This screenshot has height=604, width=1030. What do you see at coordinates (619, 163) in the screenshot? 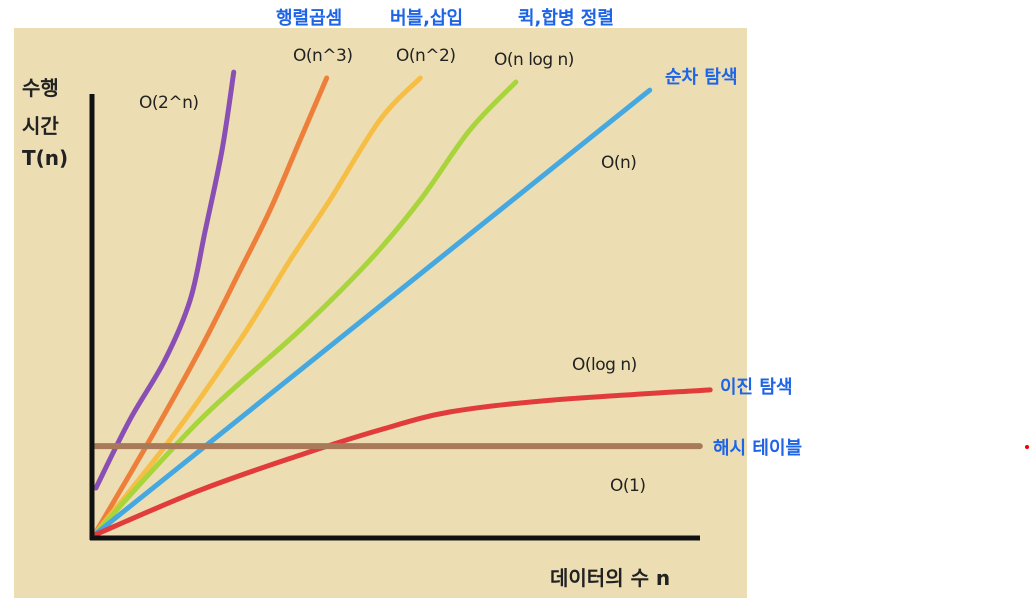
I see `label-on: O(n)` at bounding box center [619, 163].